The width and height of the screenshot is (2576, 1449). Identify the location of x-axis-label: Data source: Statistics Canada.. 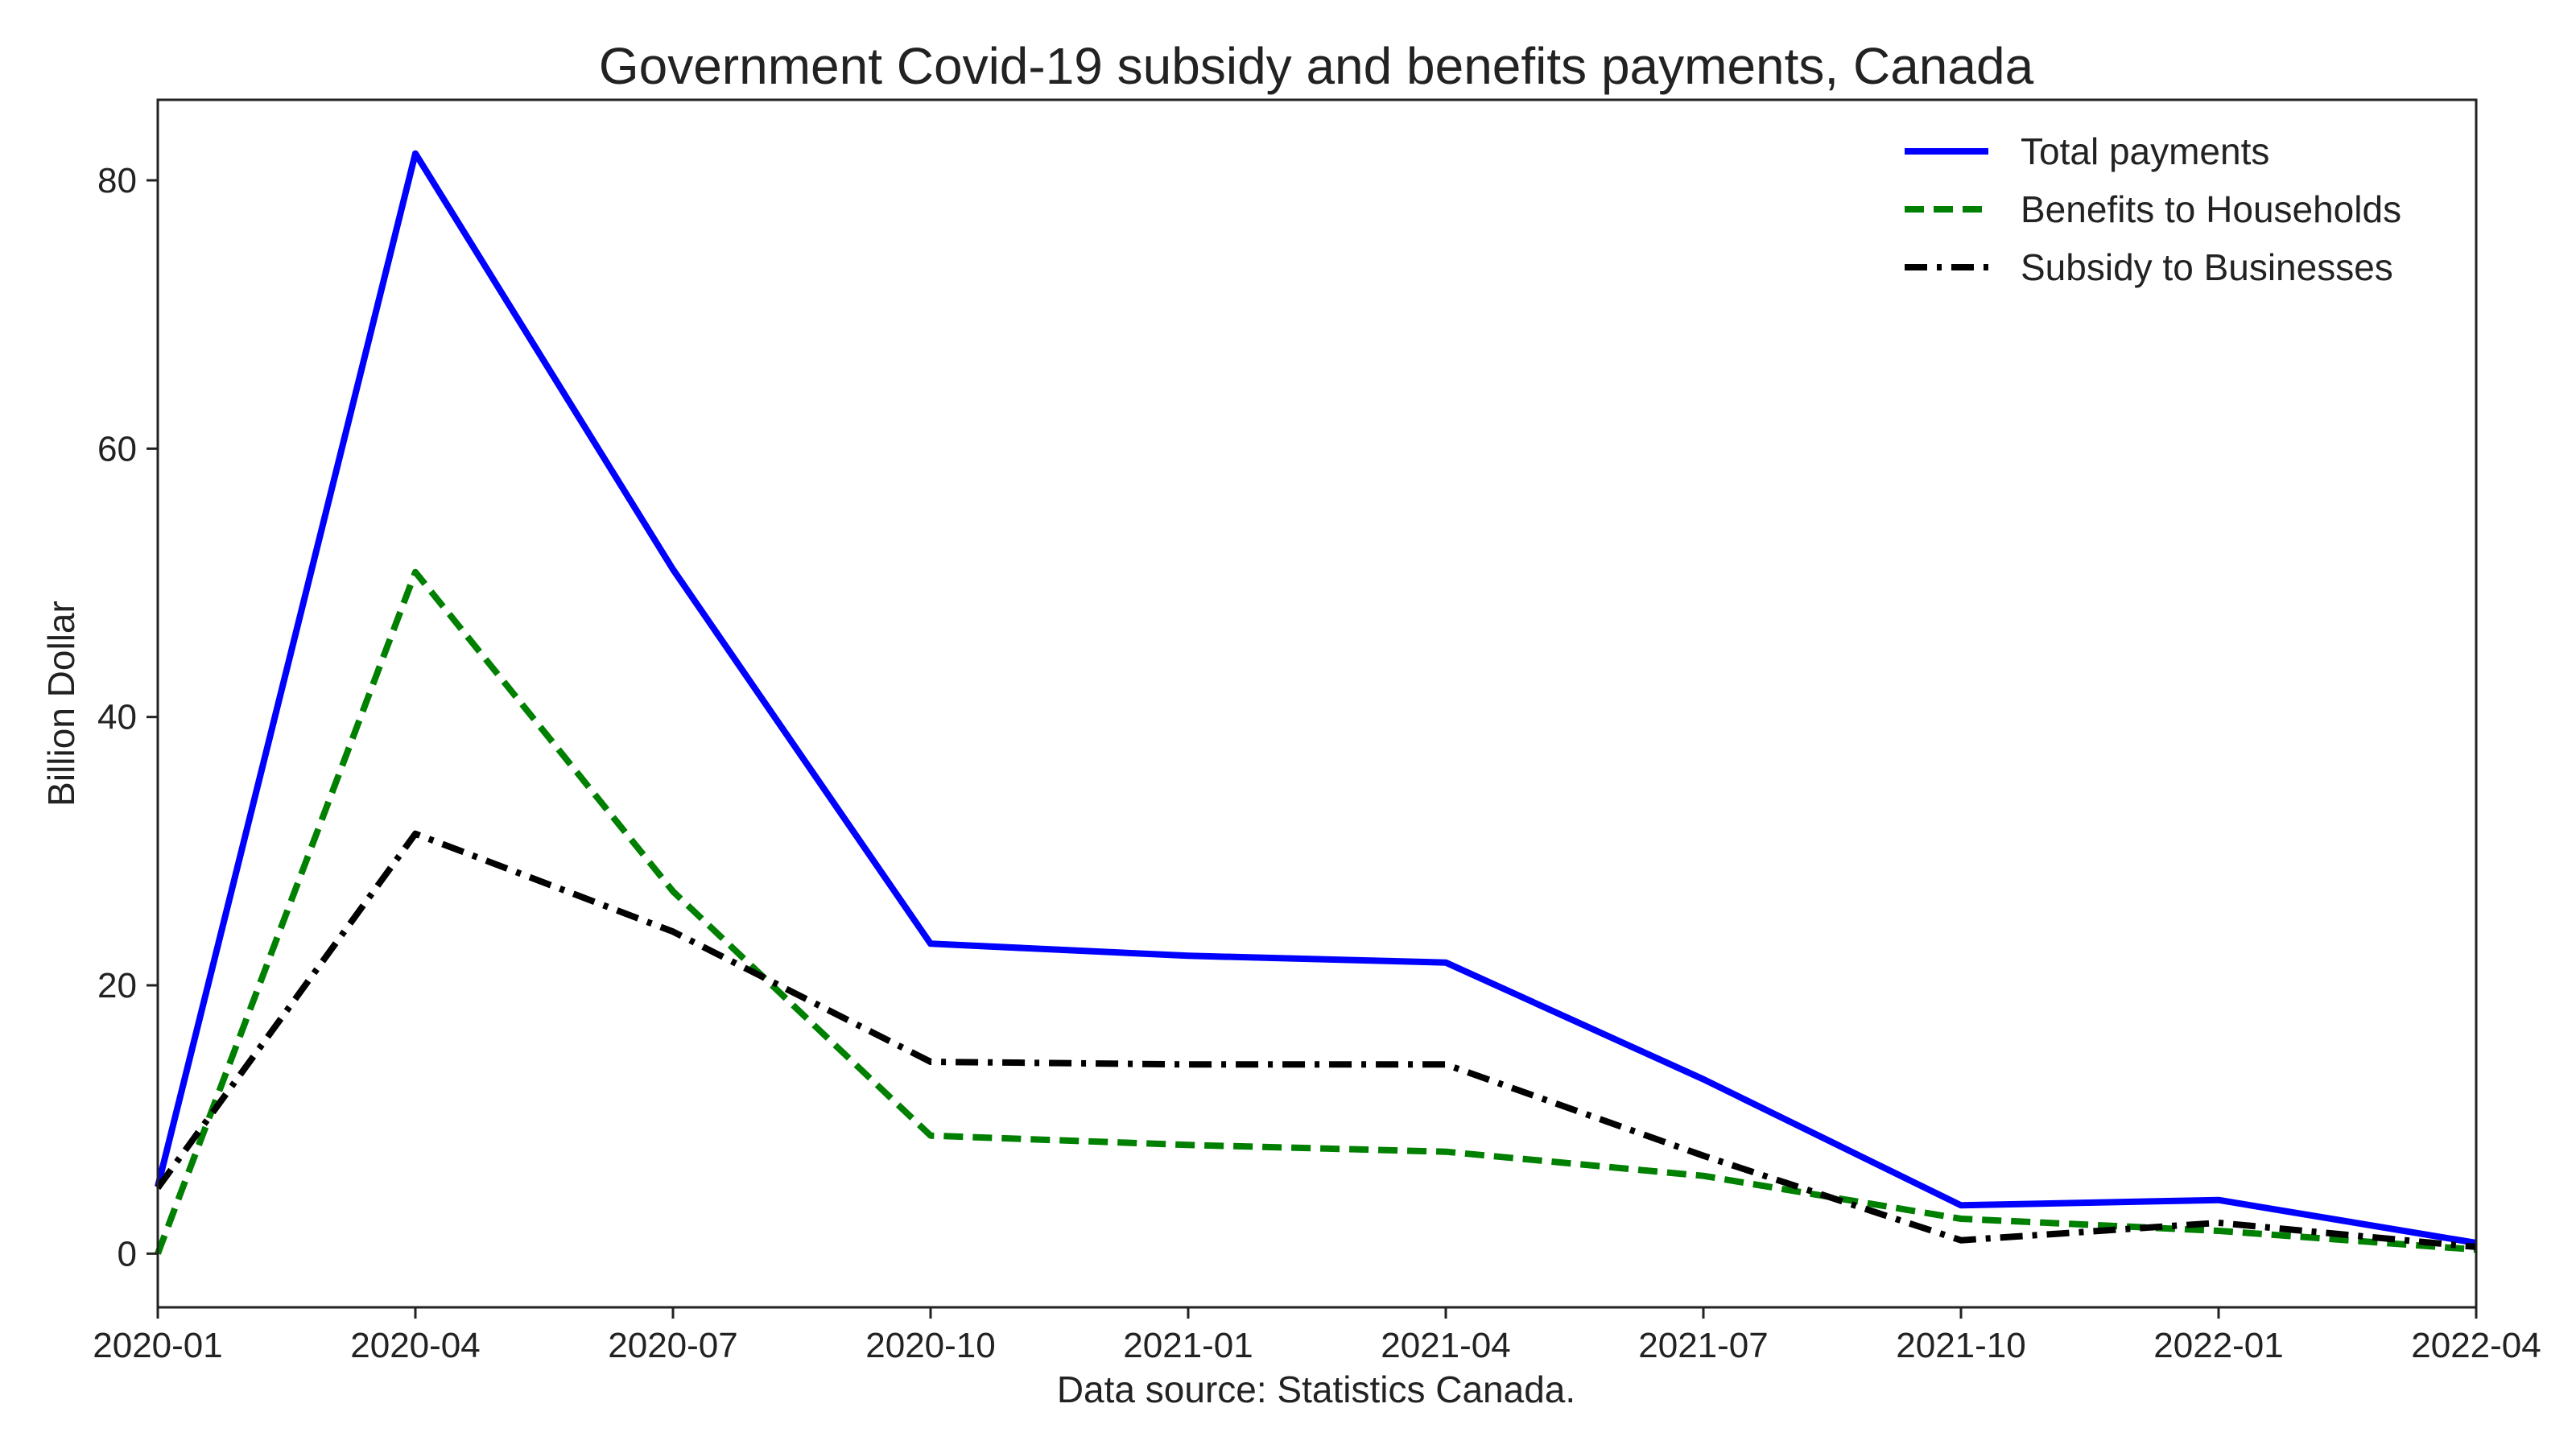
(1316, 1389).